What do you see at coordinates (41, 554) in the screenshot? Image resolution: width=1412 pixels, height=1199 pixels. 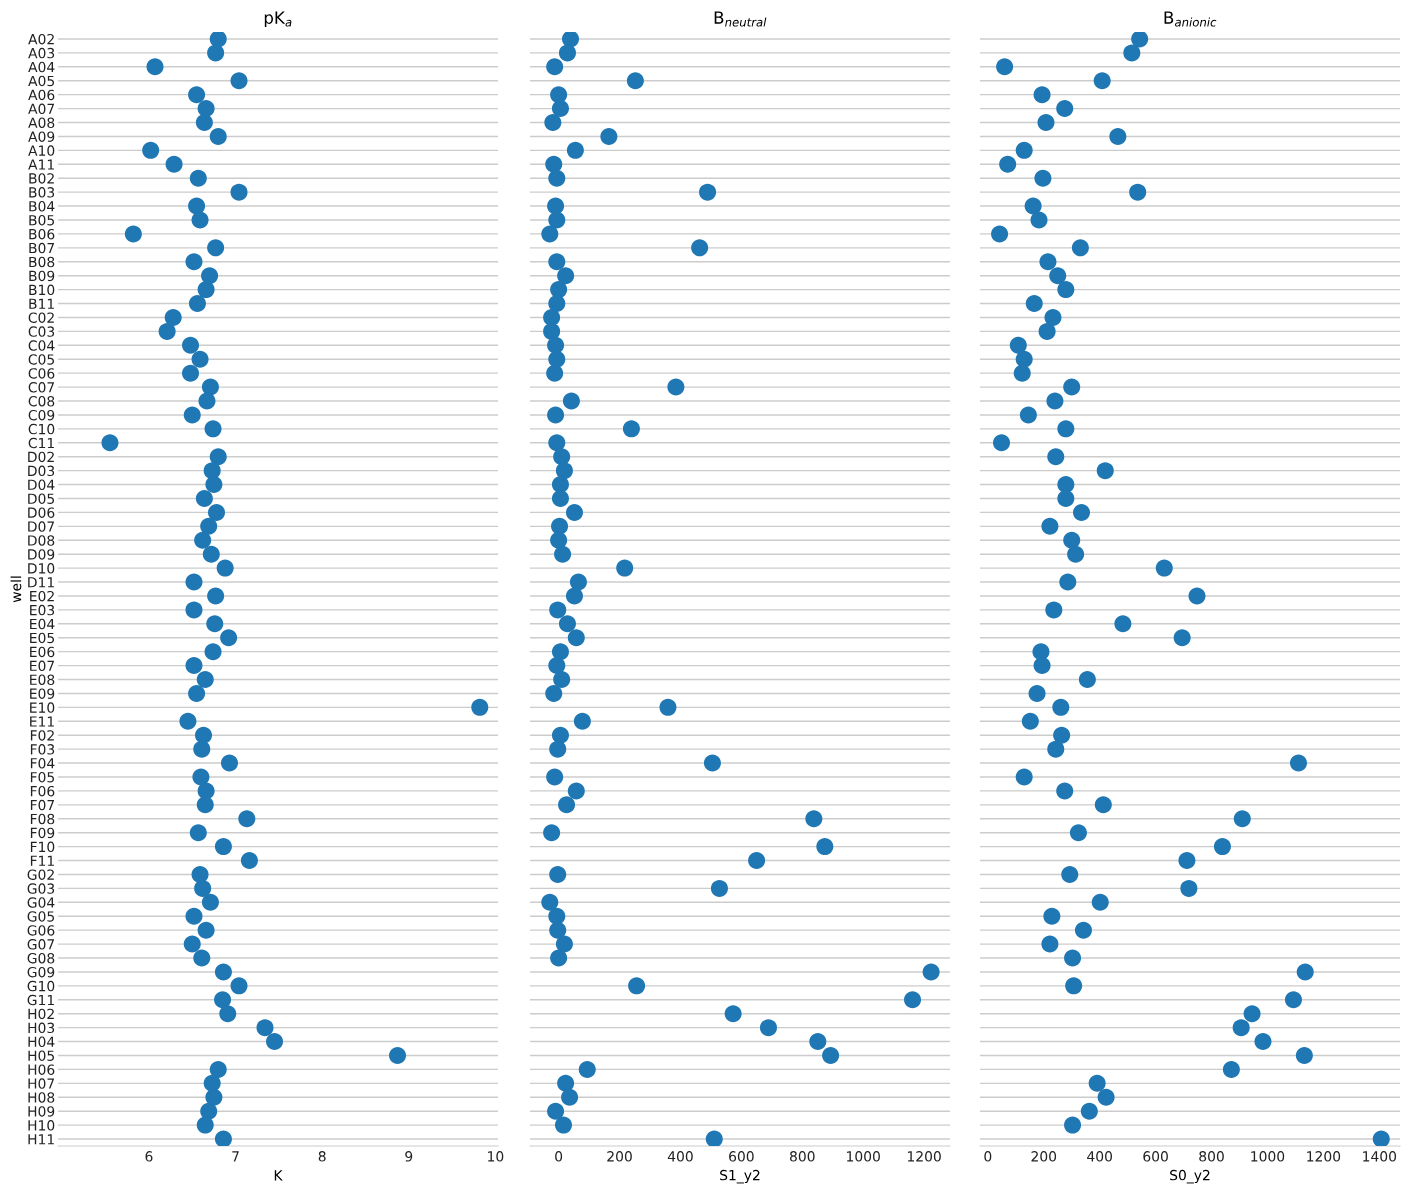 I see `y-tick-label: D09` at bounding box center [41, 554].